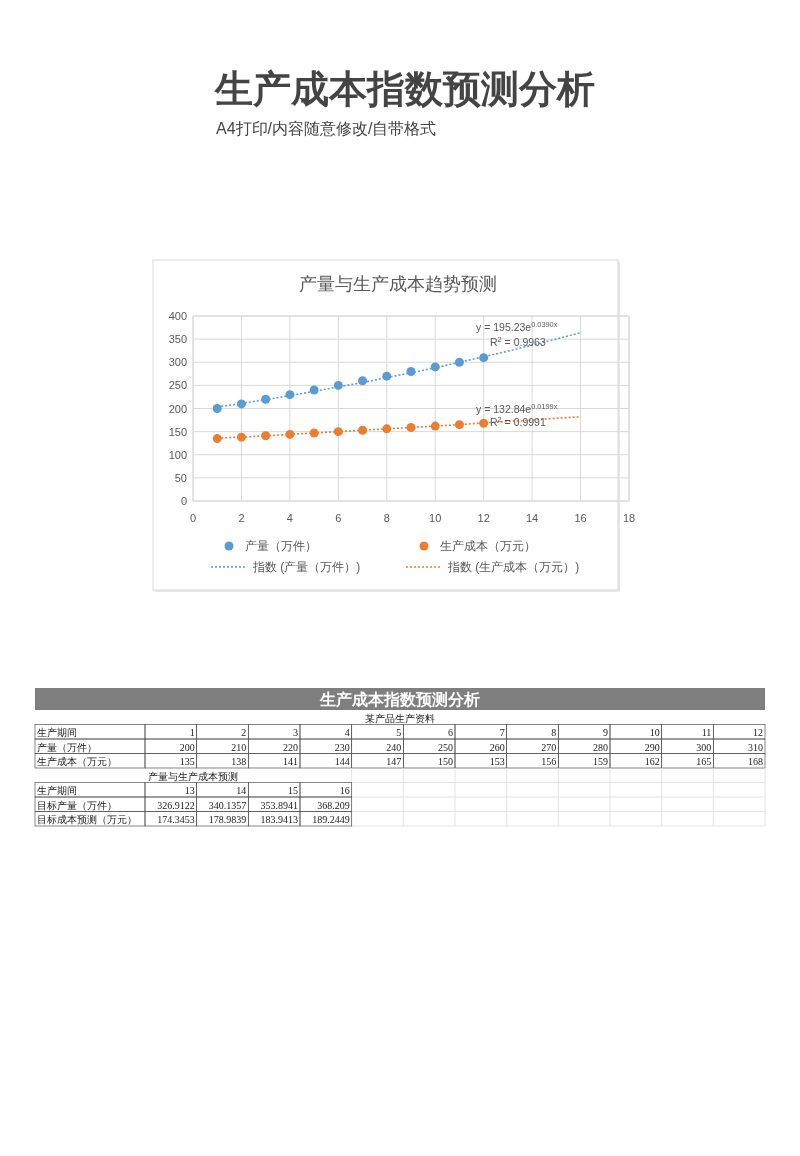 This screenshot has width=800, height=1156. I want to click on data-label: 159, so click(600, 761).